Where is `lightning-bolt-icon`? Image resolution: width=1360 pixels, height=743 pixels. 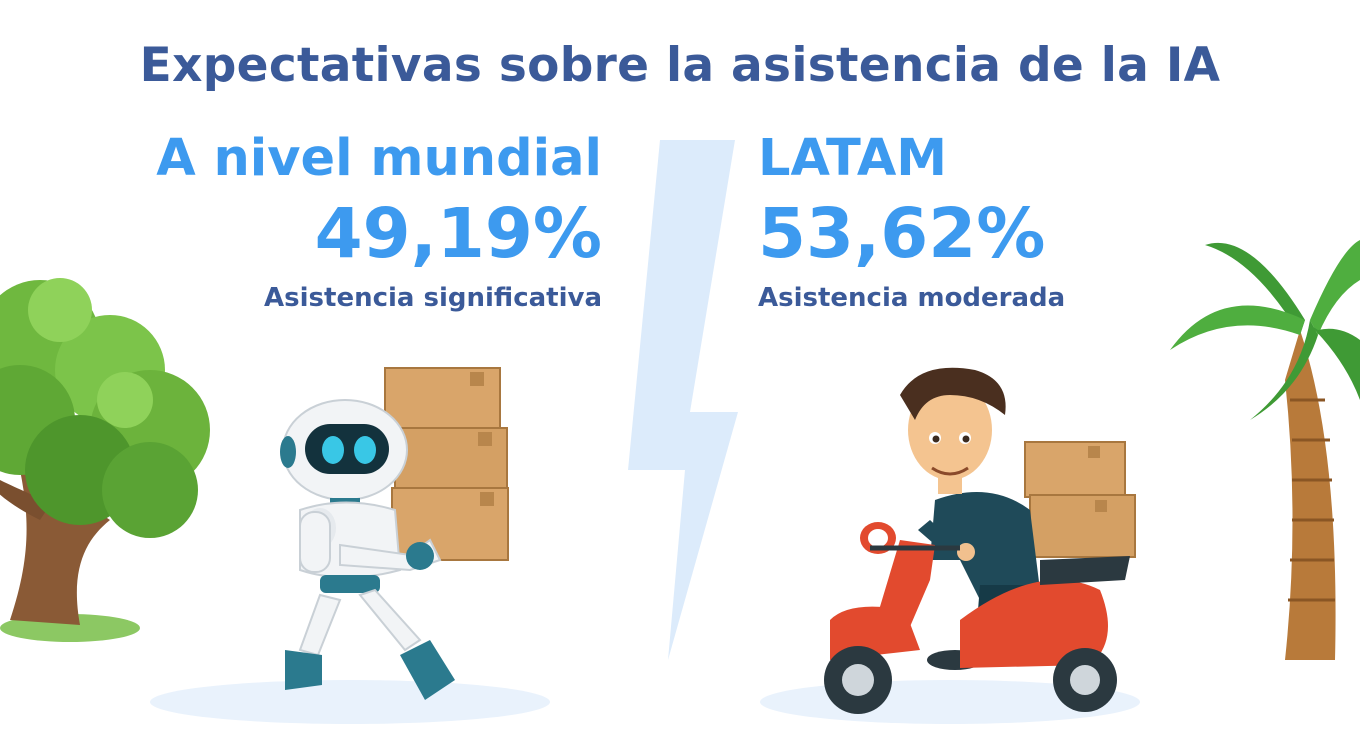 lightning-bolt-icon is located at coordinates (683, 400).